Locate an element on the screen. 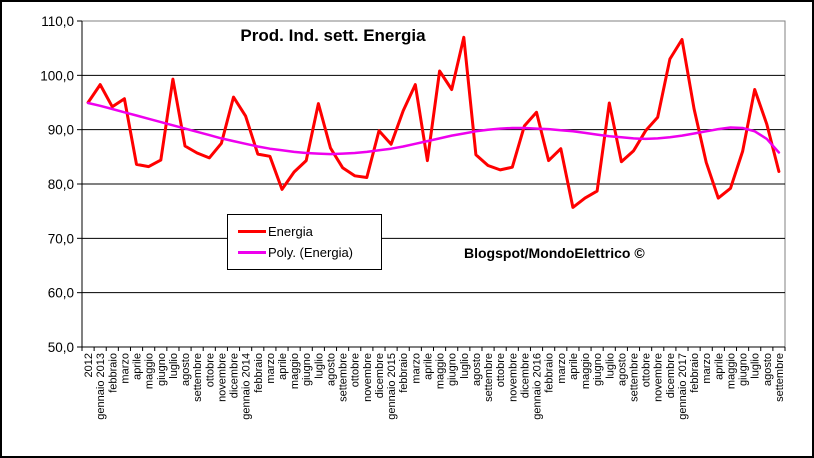 The height and width of the screenshot is (458, 814). y-axis-label: 50,0 is located at coordinates (61, 347).